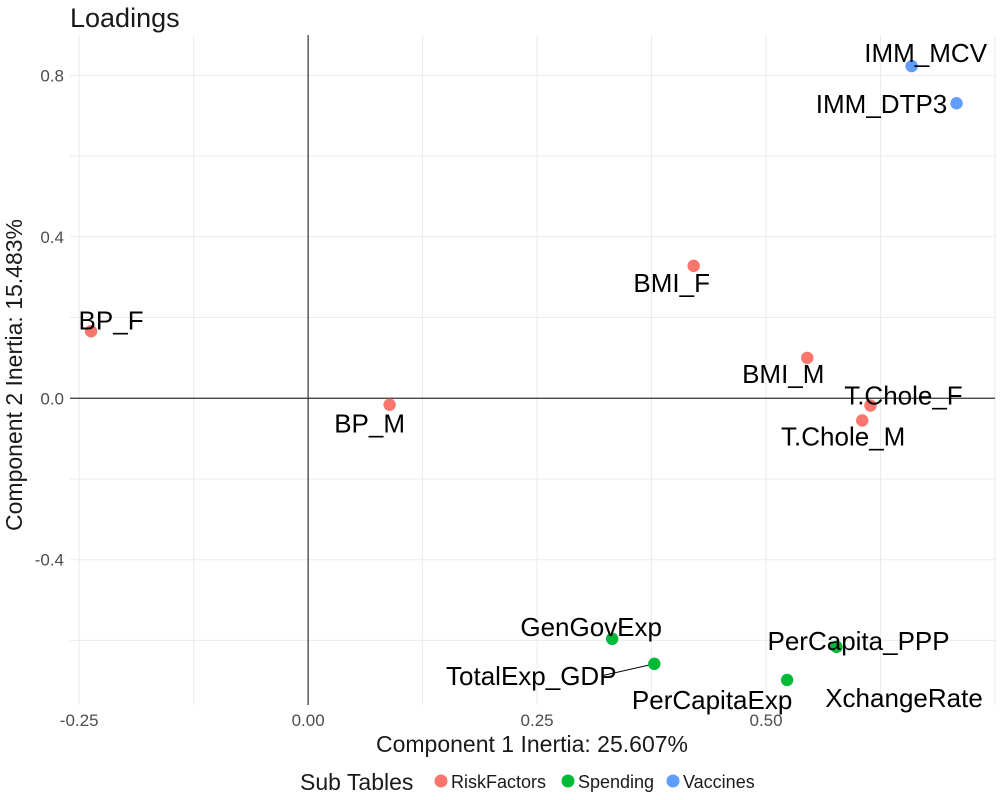 The width and height of the screenshot is (1000, 800). I want to click on x-axis-title: Component 1 Inertia: 25.607%, so click(532, 744).